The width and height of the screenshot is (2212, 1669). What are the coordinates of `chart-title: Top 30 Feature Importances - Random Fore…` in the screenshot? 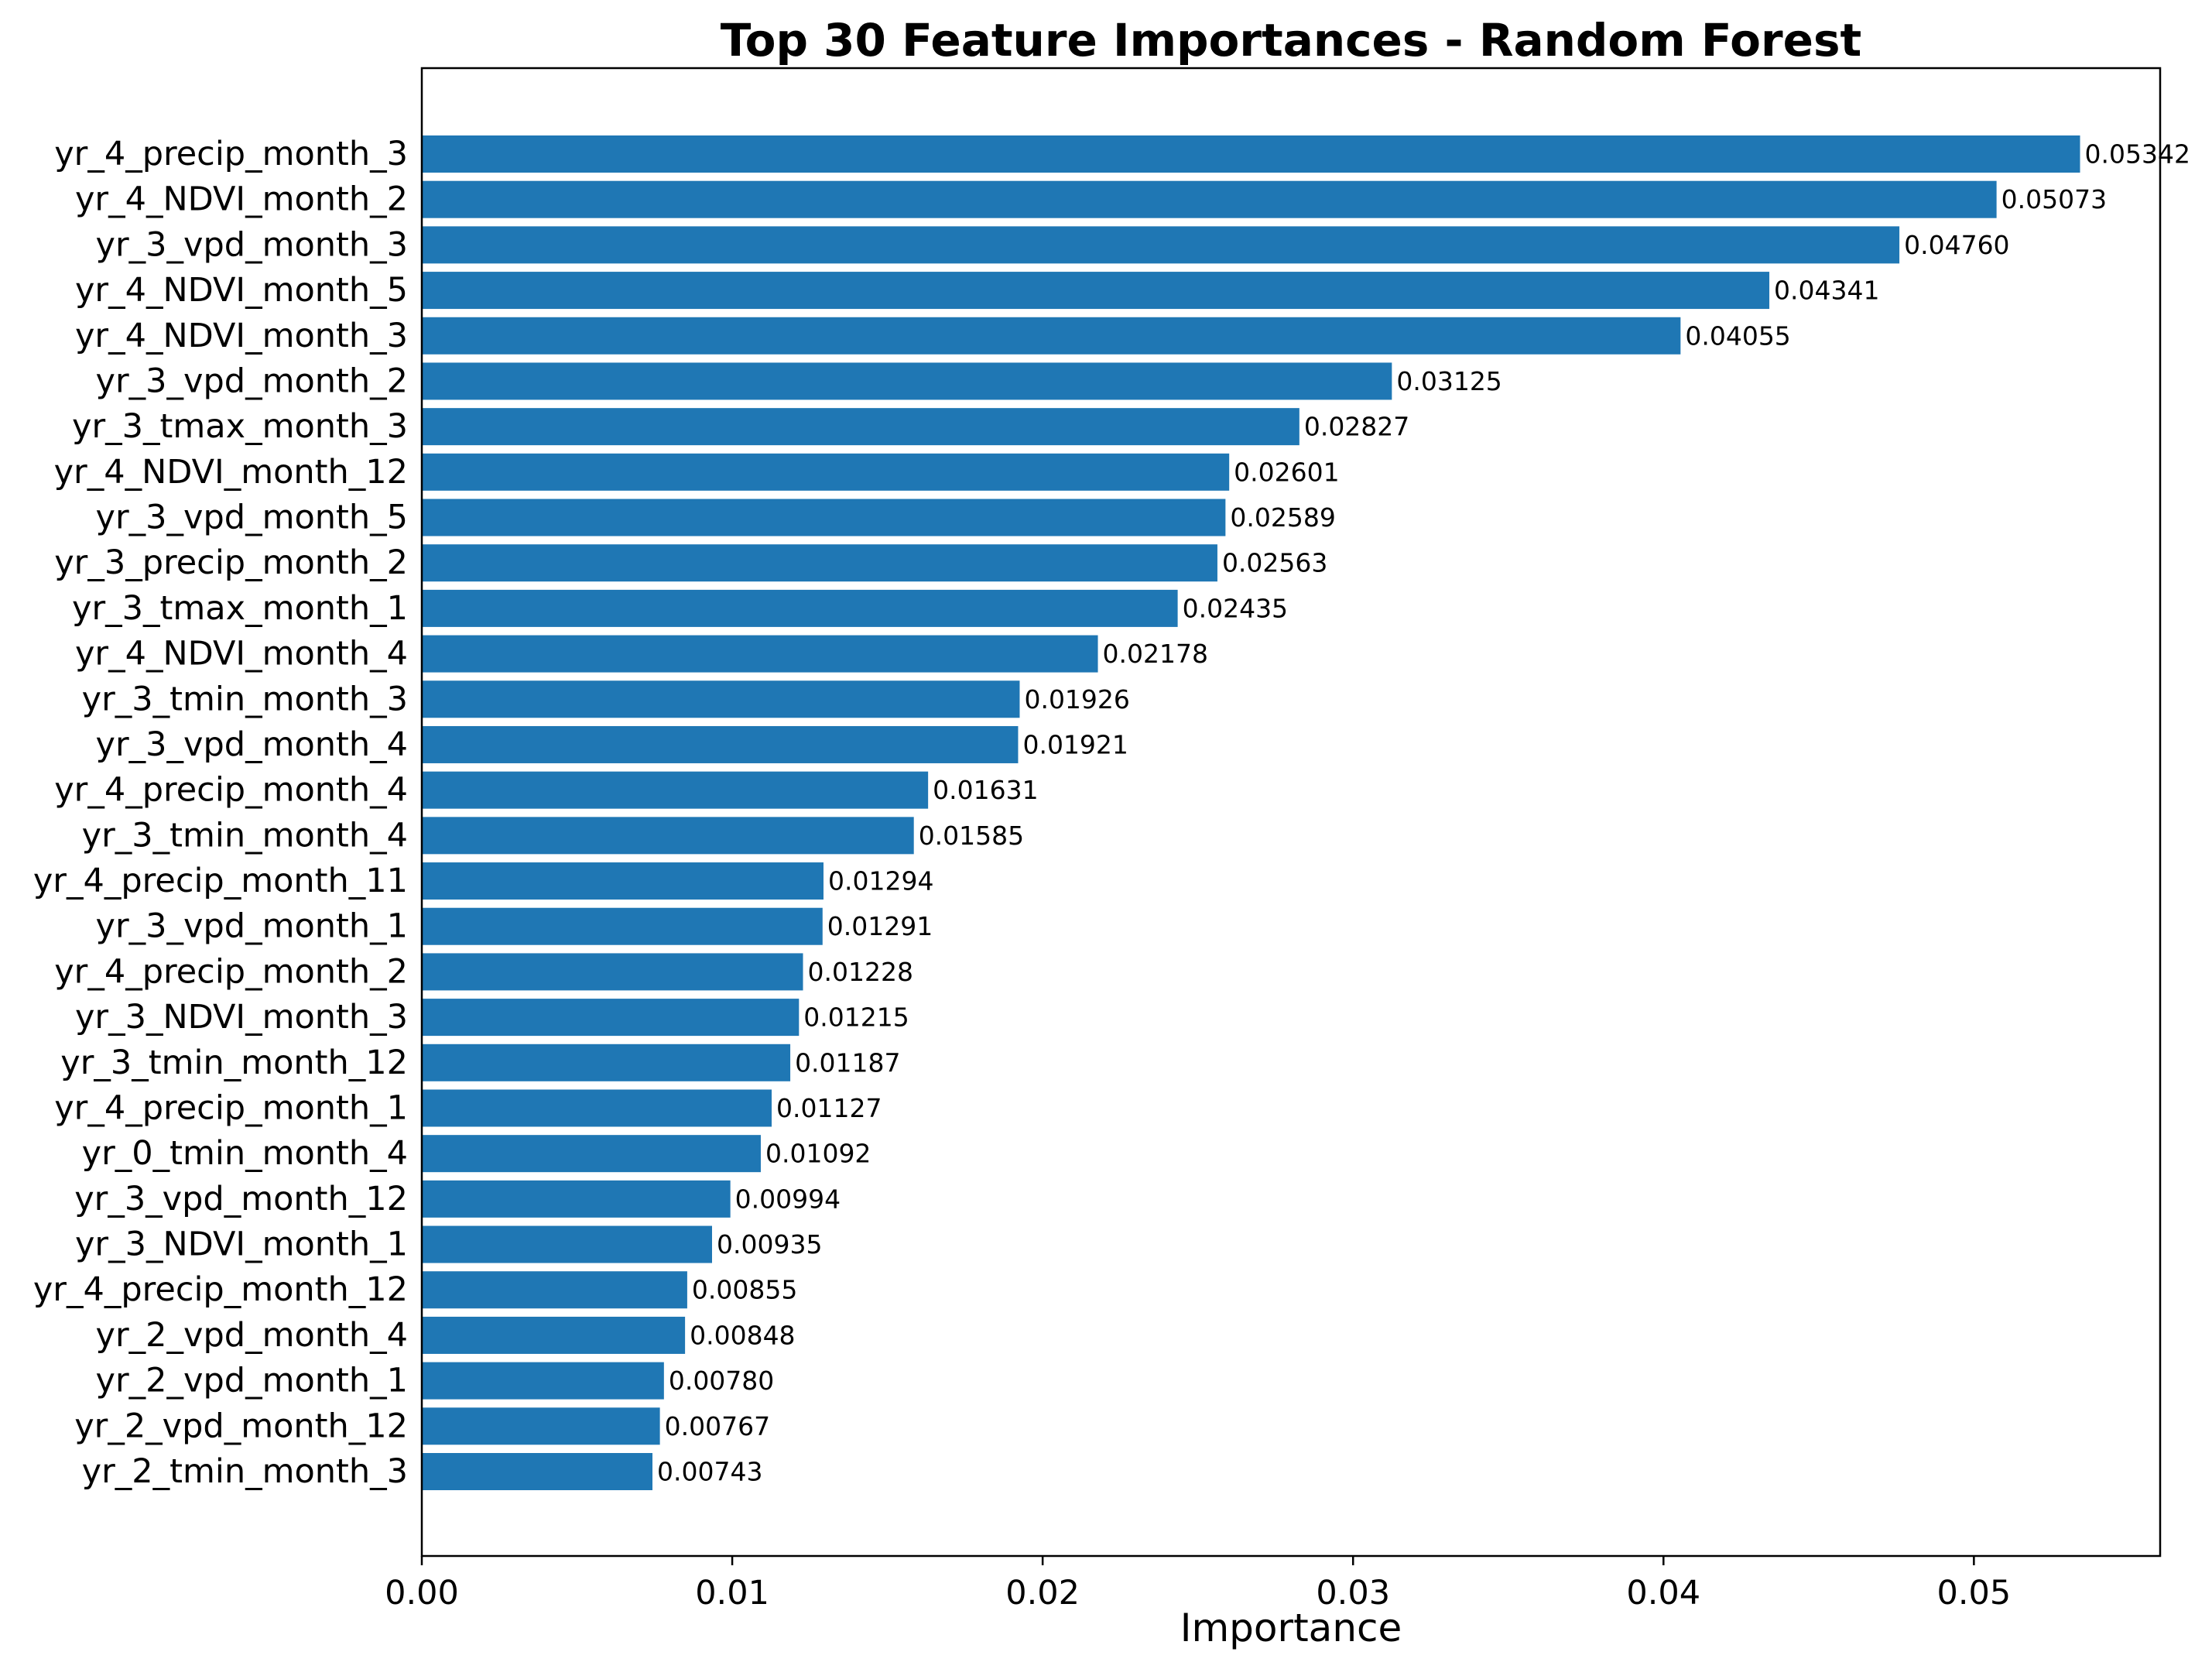 It's located at (1291, 40).